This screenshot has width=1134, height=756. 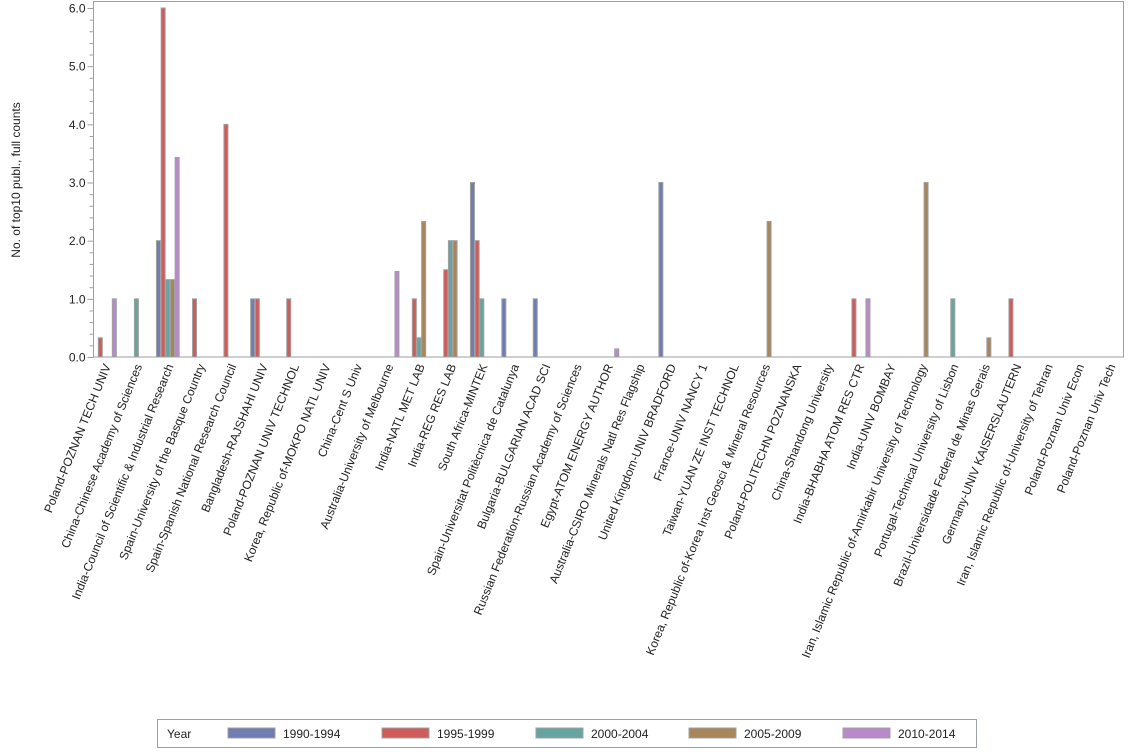 I want to click on legend-label: 1990-1994, so click(x=312, y=734).